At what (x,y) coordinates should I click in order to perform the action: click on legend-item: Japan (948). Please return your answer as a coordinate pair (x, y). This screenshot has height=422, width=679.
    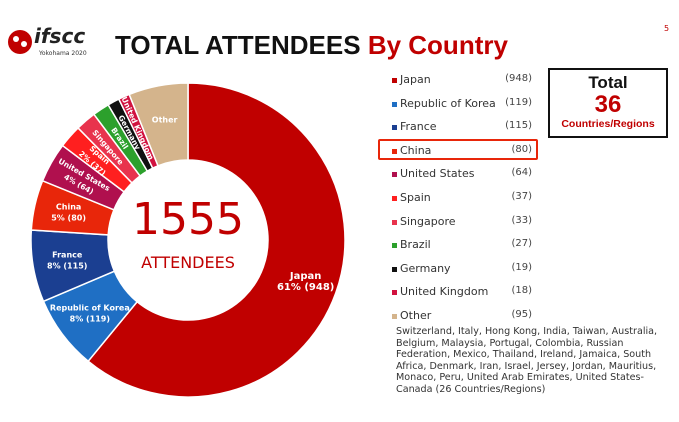
    Looking at the image, I should click on (462, 81).